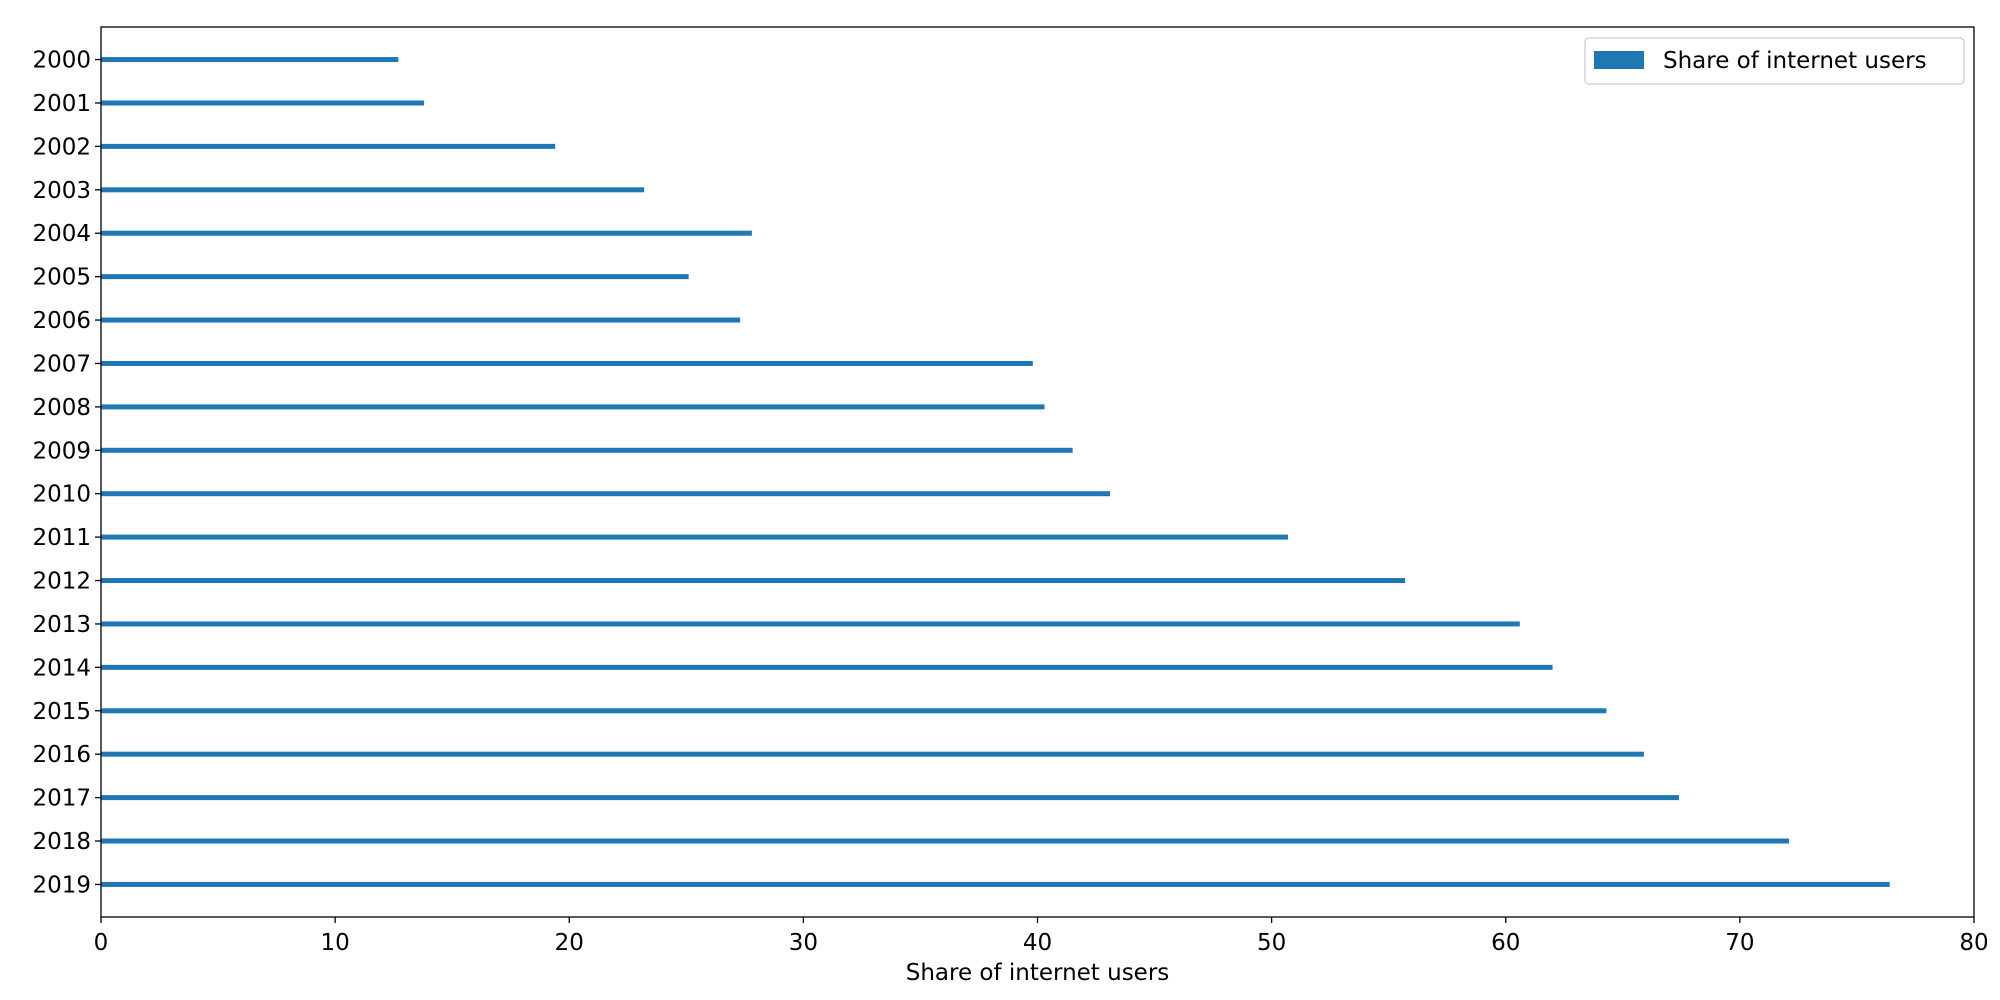 The image size is (2000, 1000). I want to click on bar-2006, so click(421, 320).